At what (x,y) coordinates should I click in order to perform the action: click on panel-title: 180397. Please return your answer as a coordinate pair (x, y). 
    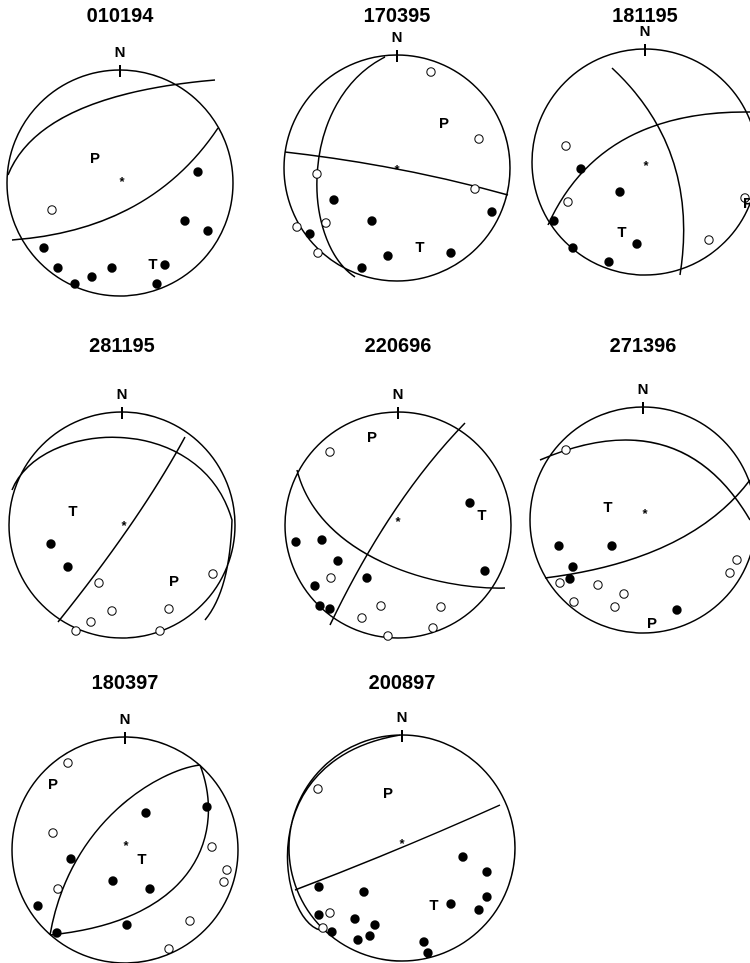
    Looking at the image, I should click on (125, 683).